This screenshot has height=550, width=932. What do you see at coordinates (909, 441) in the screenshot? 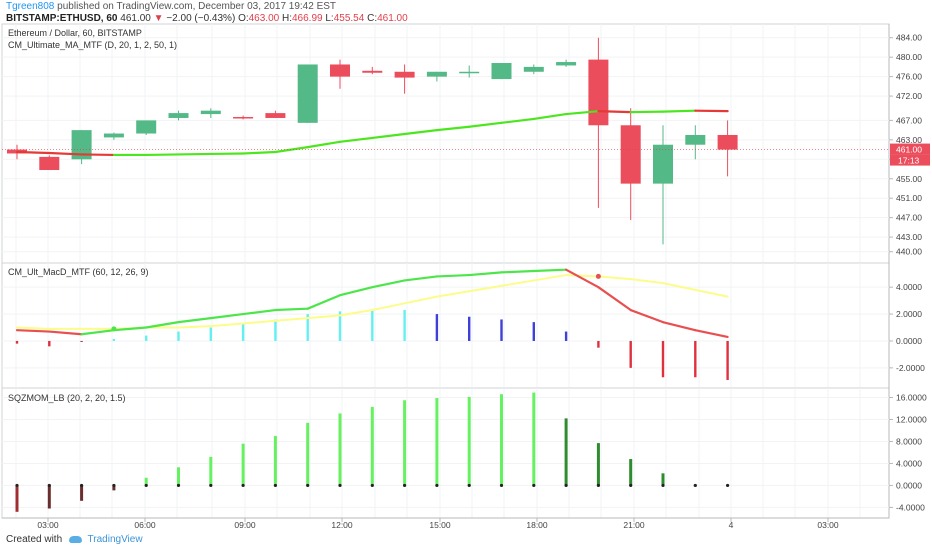
I see `sqz-tick-label: 8.0000` at bounding box center [909, 441].